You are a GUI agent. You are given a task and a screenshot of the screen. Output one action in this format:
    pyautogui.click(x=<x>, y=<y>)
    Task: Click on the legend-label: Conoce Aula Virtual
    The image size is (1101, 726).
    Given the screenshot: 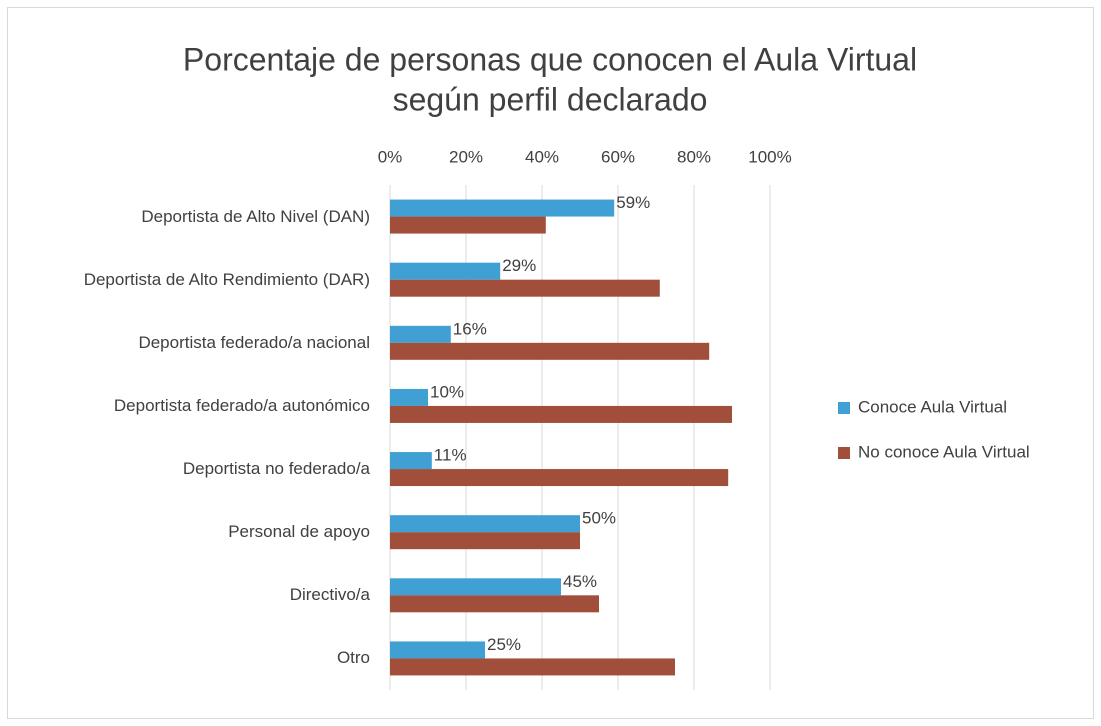 What is the action you would take?
    pyautogui.click(x=932, y=406)
    